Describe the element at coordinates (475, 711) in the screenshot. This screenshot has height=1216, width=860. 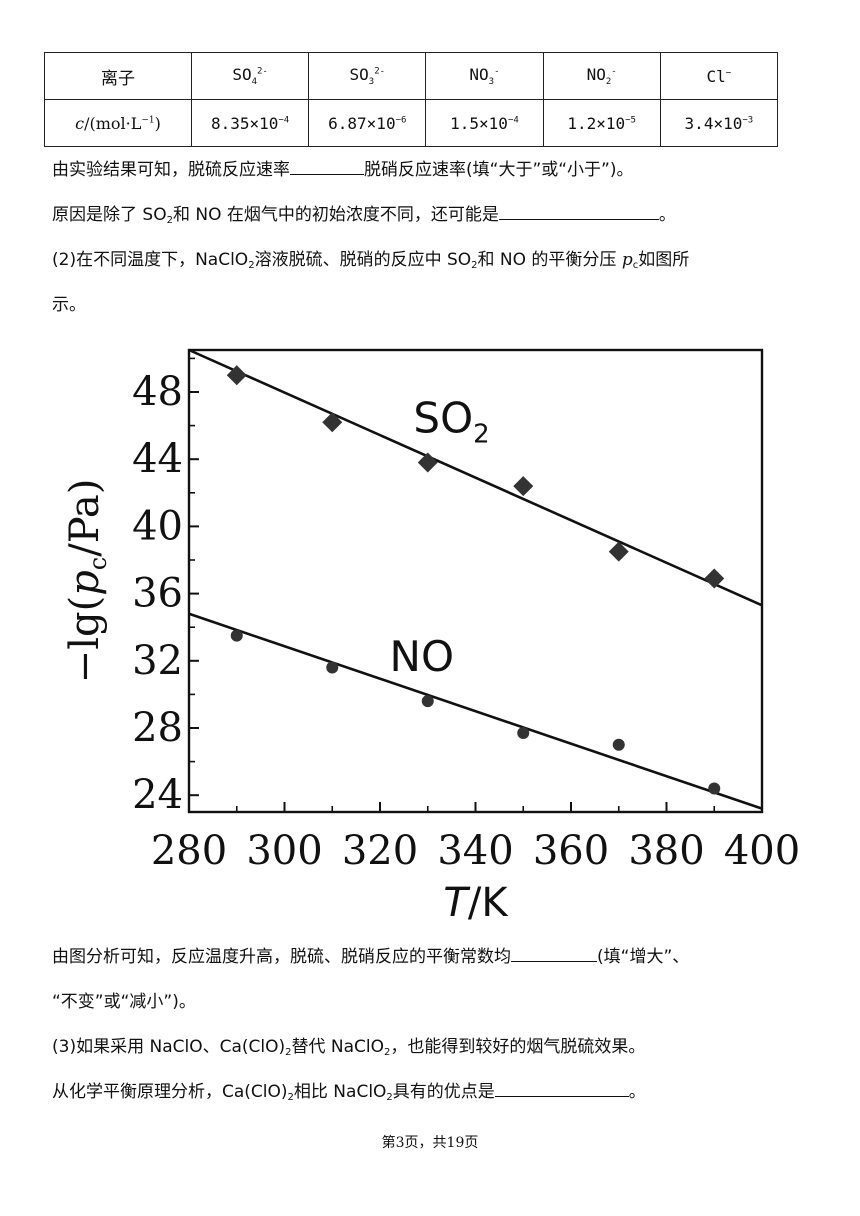
I see `no-fit-line` at that location.